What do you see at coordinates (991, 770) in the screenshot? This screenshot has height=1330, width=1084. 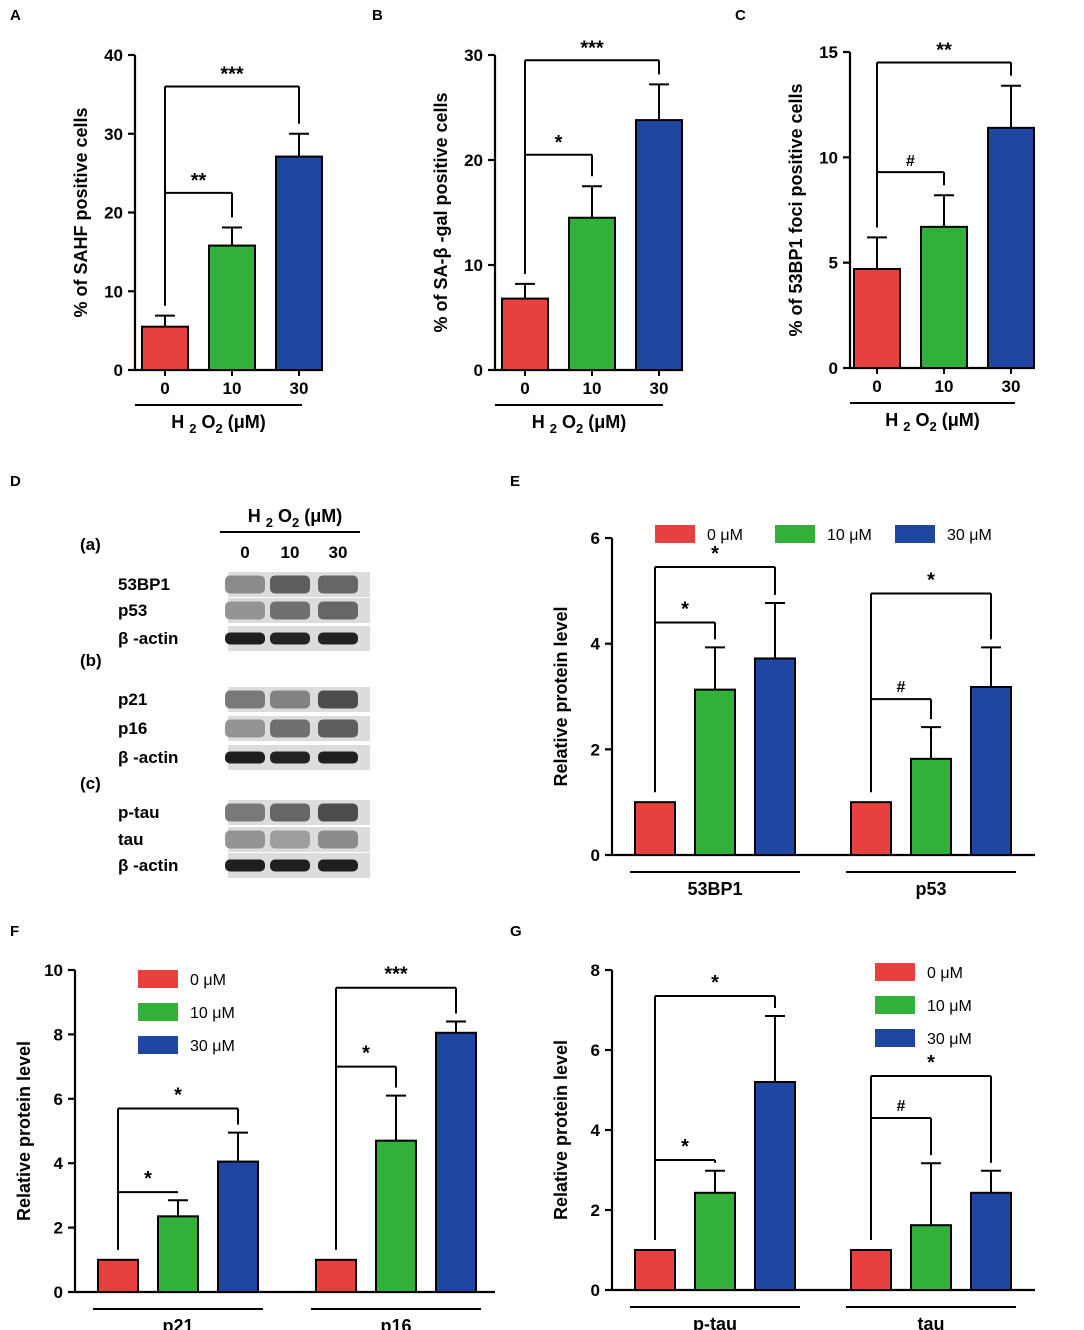 I see `bar-p53-30μM` at bounding box center [991, 770].